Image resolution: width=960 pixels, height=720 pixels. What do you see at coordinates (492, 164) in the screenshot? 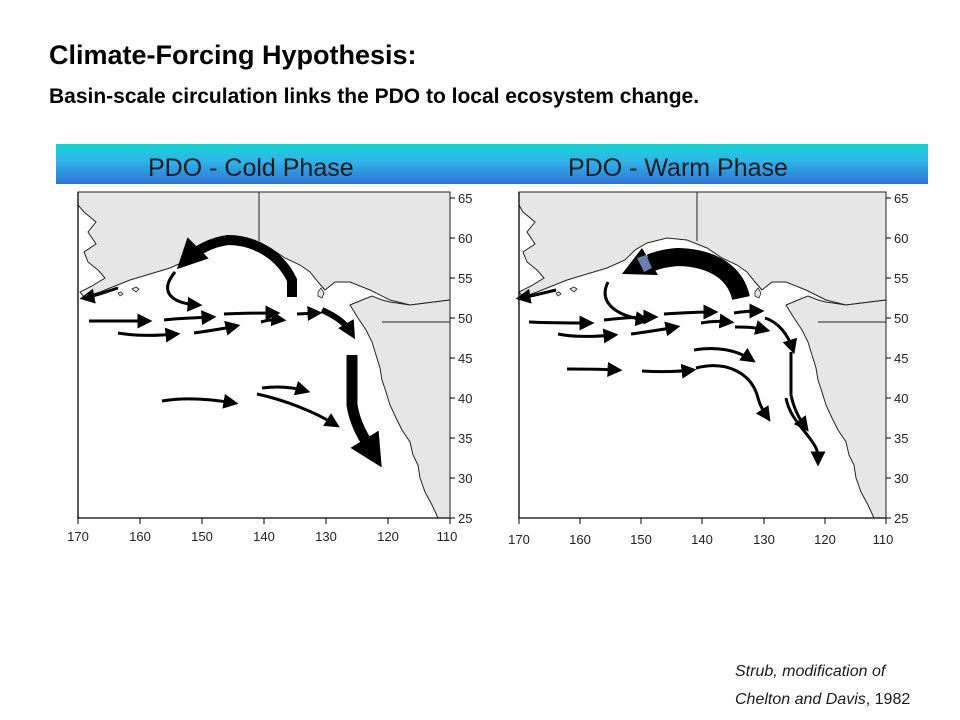
I see `phase-header-band` at bounding box center [492, 164].